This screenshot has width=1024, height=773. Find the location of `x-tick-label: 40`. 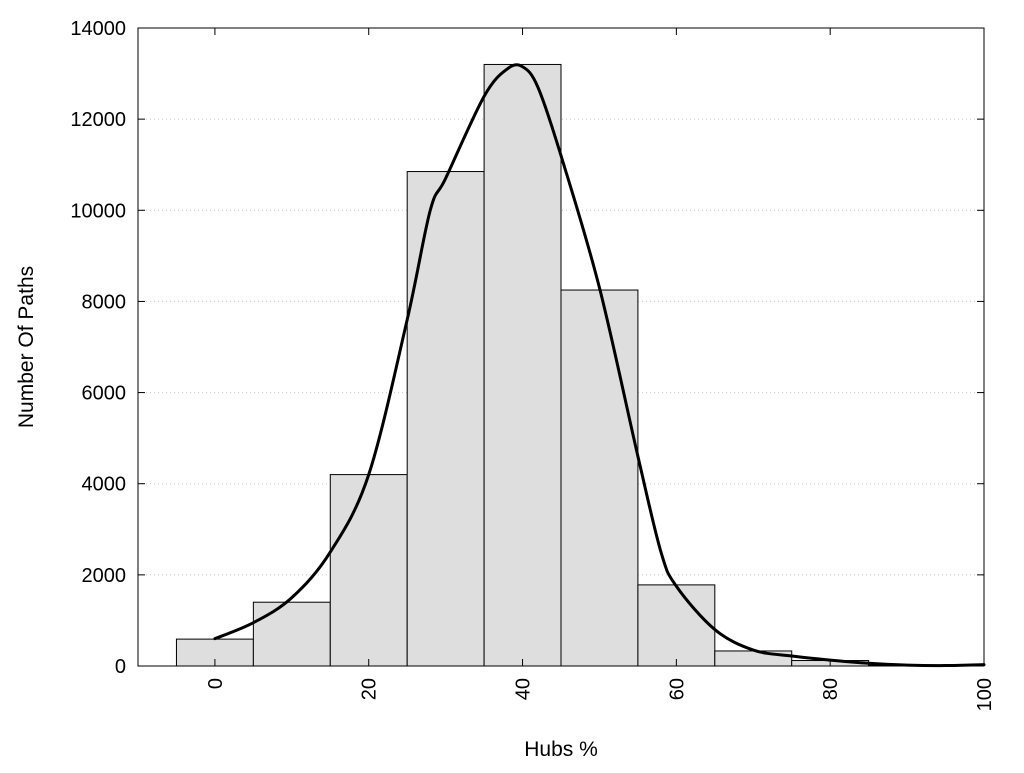

x-tick-label: 40 is located at coordinates (524, 689).